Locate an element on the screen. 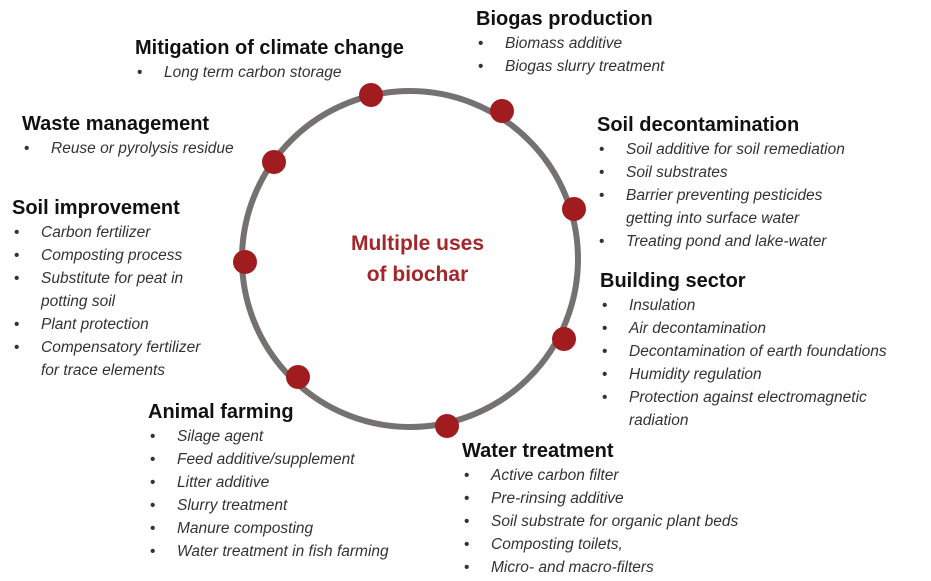 The width and height of the screenshot is (931, 581). group-item: Carbon fertilizer is located at coordinates (106, 232).